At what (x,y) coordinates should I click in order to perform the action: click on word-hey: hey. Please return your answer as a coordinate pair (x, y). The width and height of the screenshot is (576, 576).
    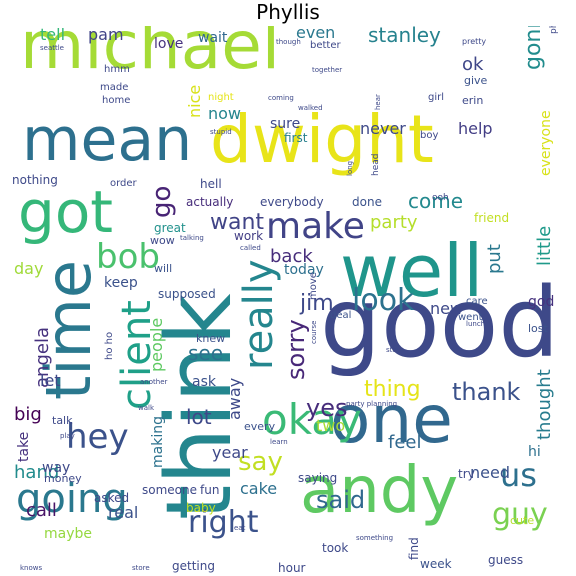
    Looking at the image, I should click on (97, 437).